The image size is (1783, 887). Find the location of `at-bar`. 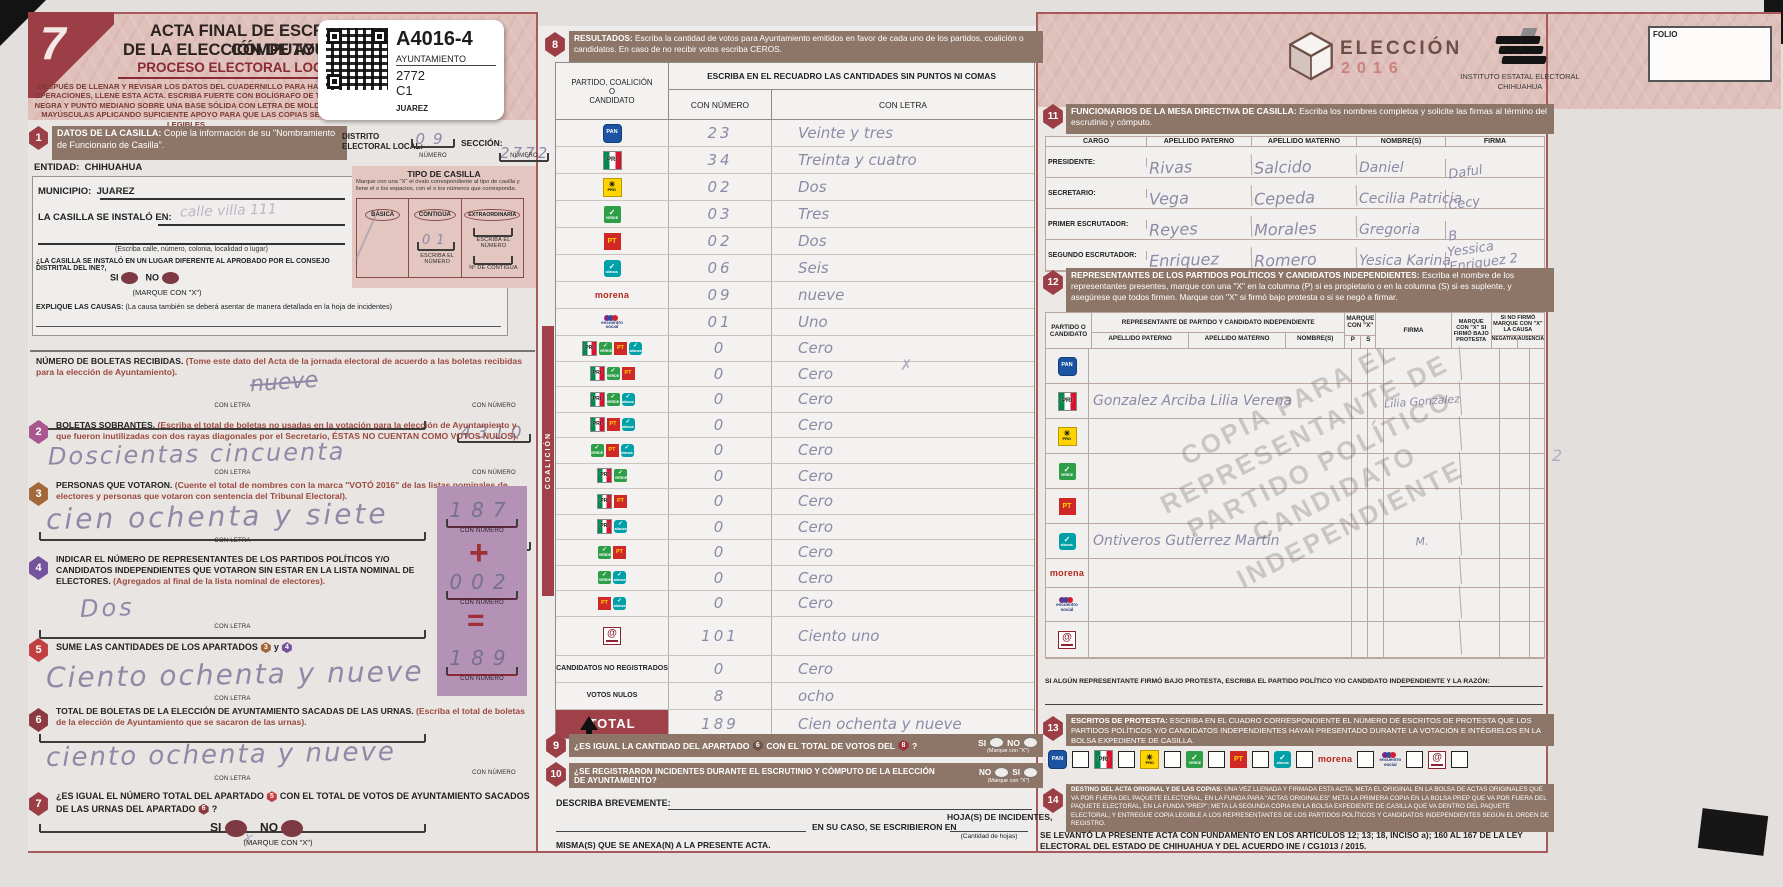

at-bar is located at coordinates (1067, 645).